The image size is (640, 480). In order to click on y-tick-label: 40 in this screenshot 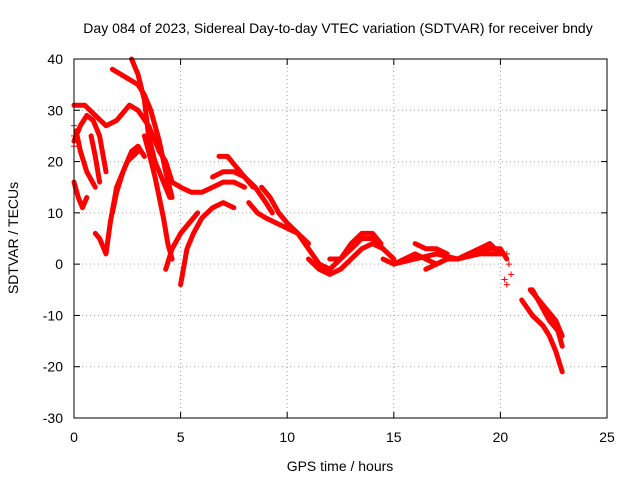, I will do `click(55, 59)`.